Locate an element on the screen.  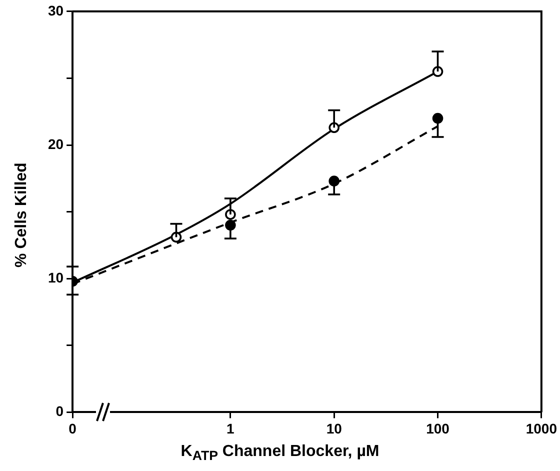
y-tick-label: 10 is located at coordinates (56, 277).